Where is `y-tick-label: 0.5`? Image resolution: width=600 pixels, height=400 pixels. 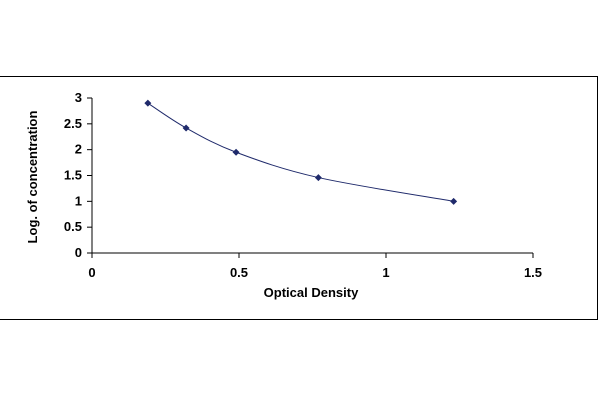
y-tick-label: 0.5 is located at coordinates (73, 226).